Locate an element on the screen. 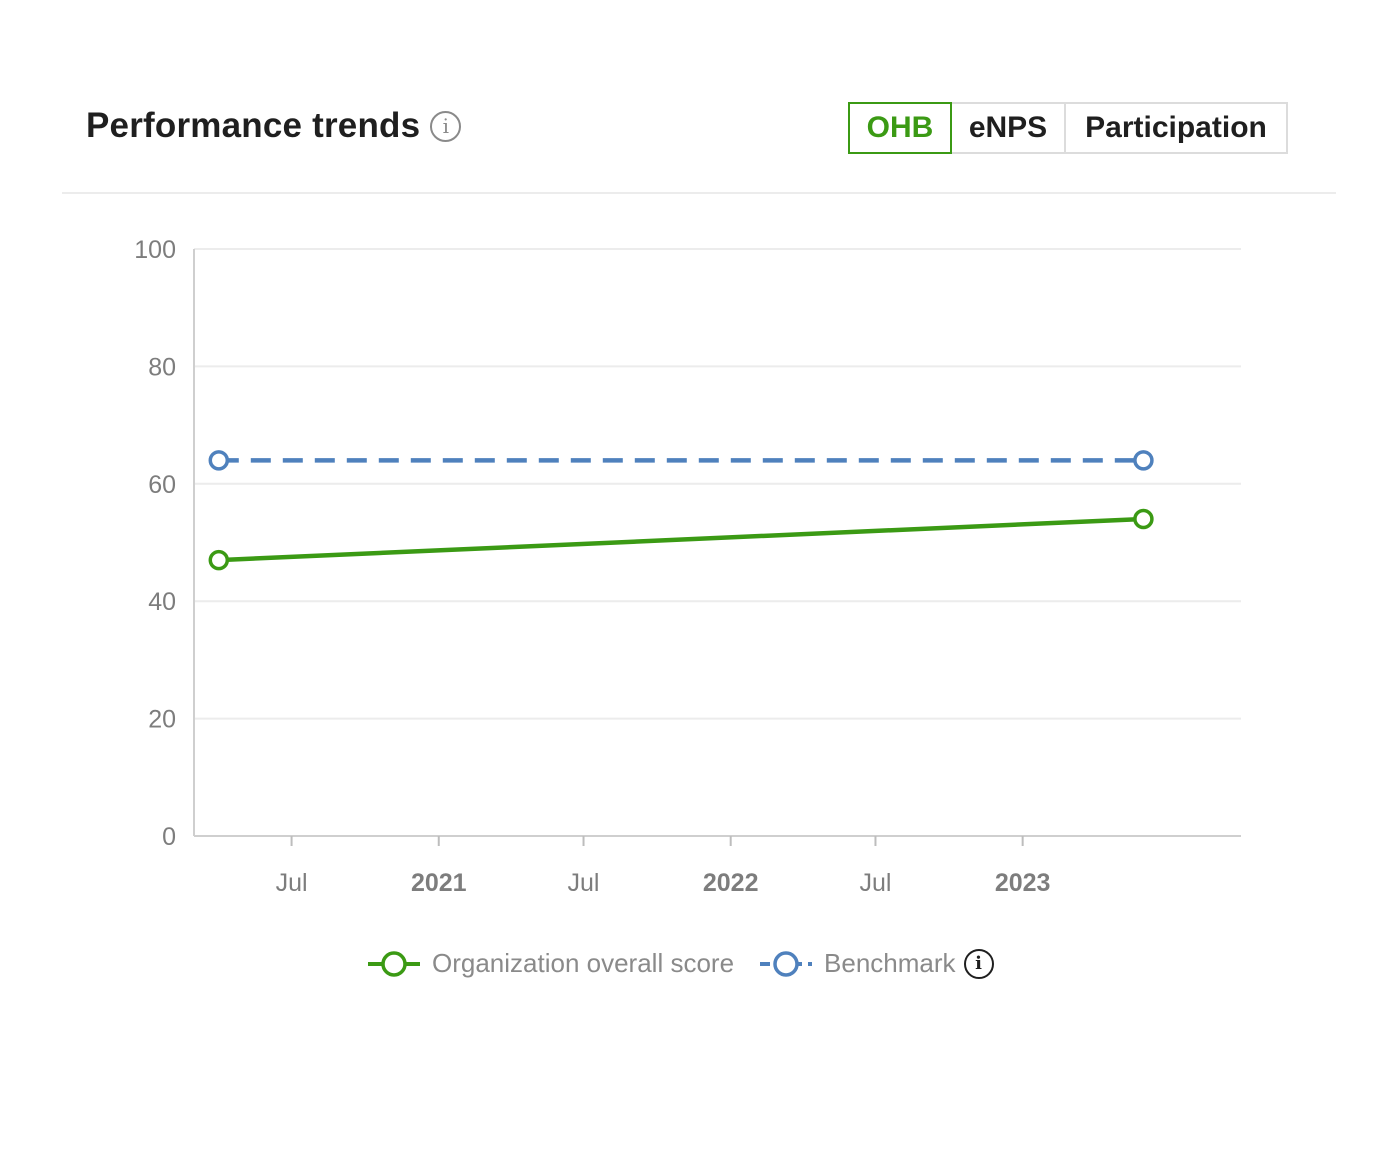 This screenshot has height=1170, width=1398. legend-line-solid-icon is located at coordinates (394, 963).